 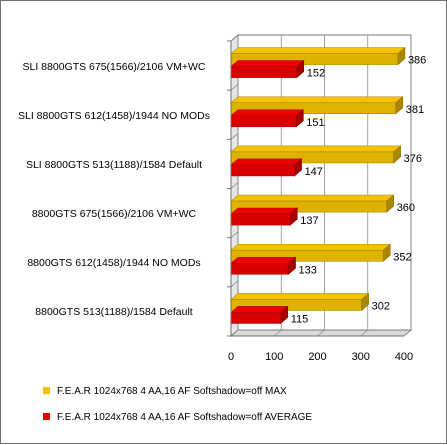 I want to click on data-label-average: 115, so click(x=300, y=319).